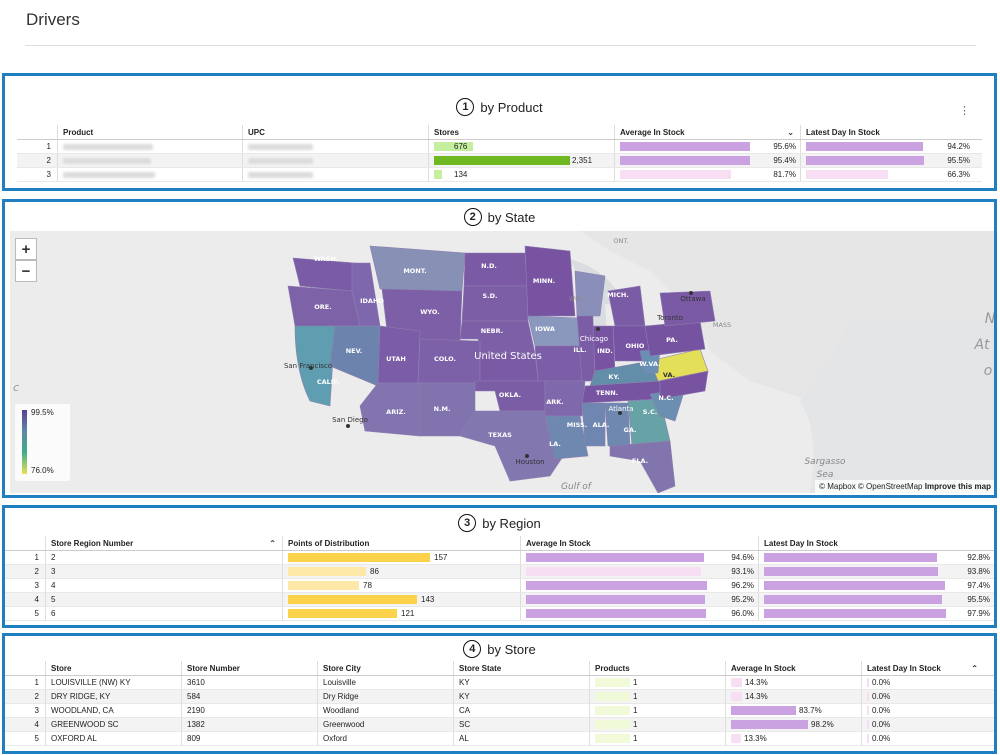  What do you see at coordinates (149, 174) in the screenshot?
I see `product-name-redacted` at bounding box center [149, 174].